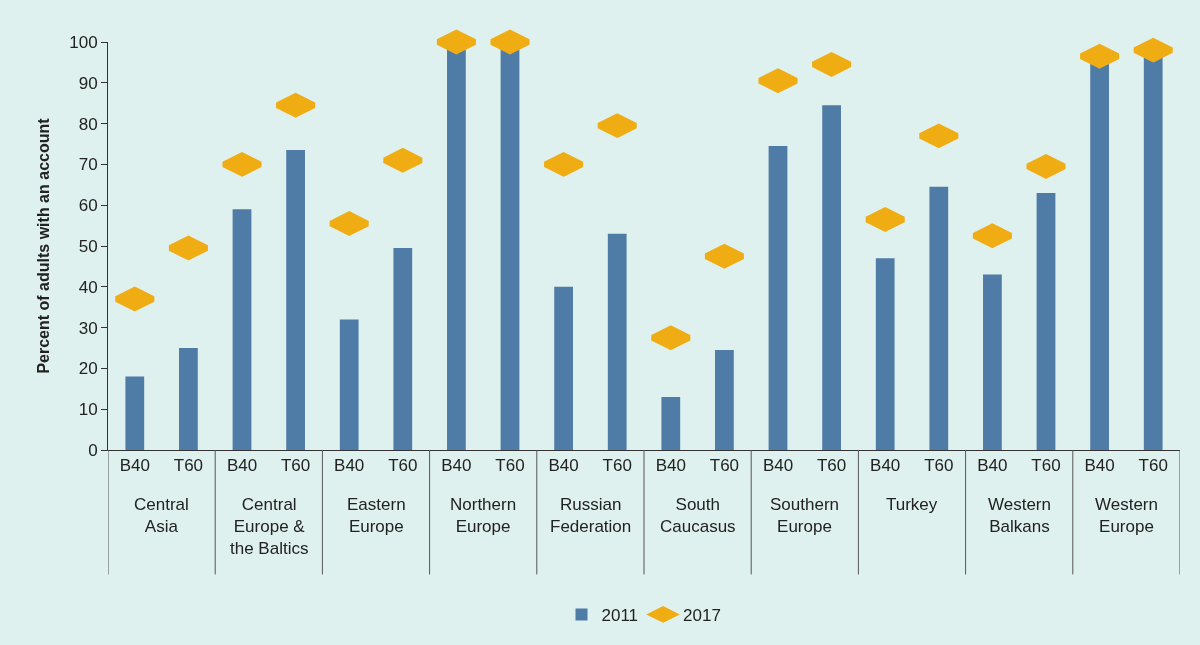 This screenshot has height=645, width=1200. Describe the element at coordinates (88, 410) in the screenshot. I see `y-tick-label: 10` at that location.